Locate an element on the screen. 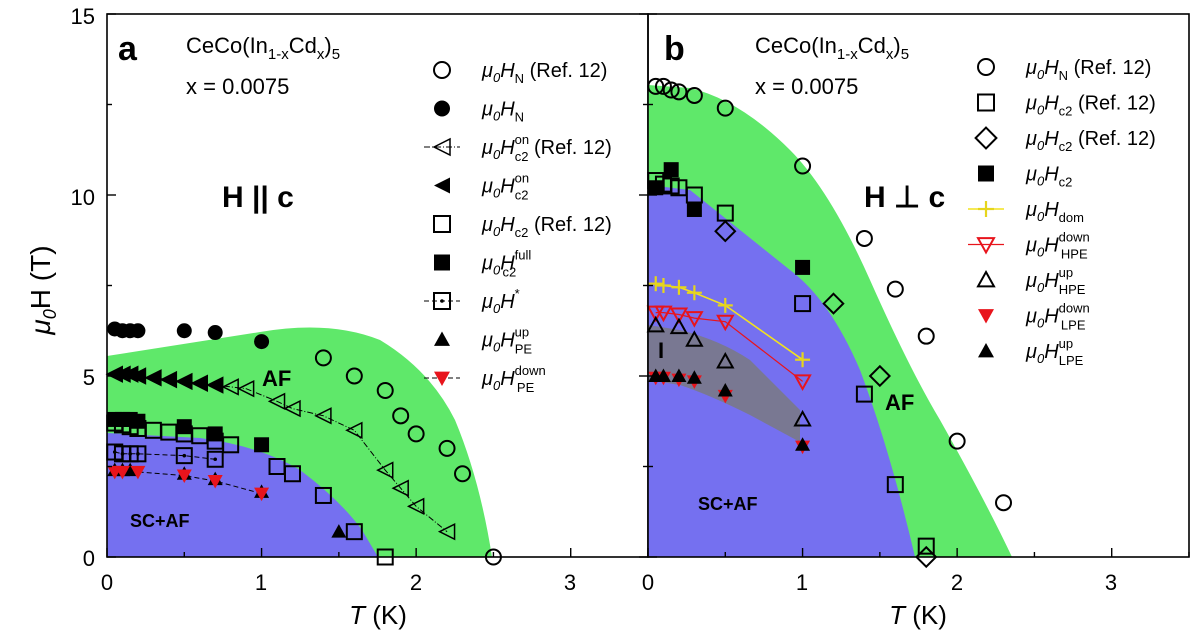  data-point-s6-p4 is located at coordinates (802, 418).